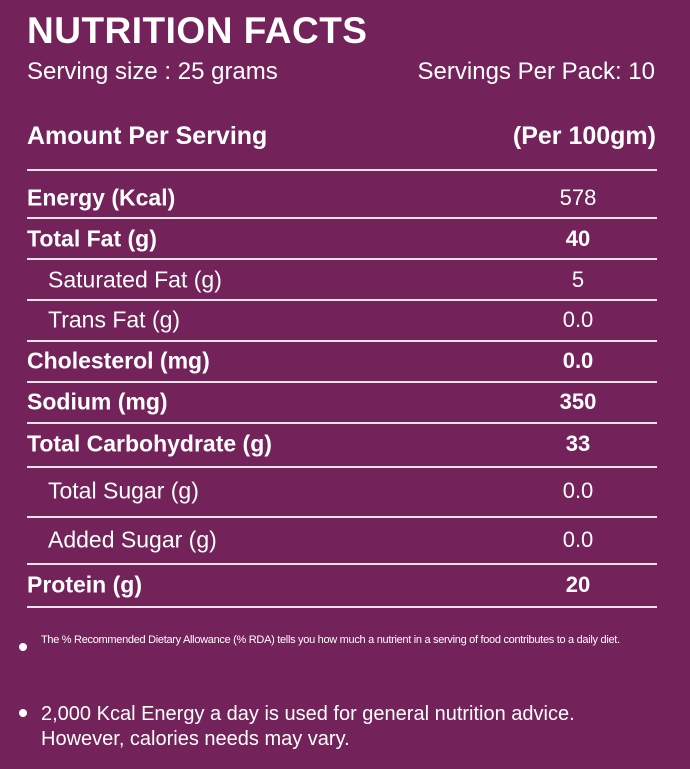  Describe the element at coordinates (578, 279) in the screenshot. I see `nutrient-value: 5` at that location.